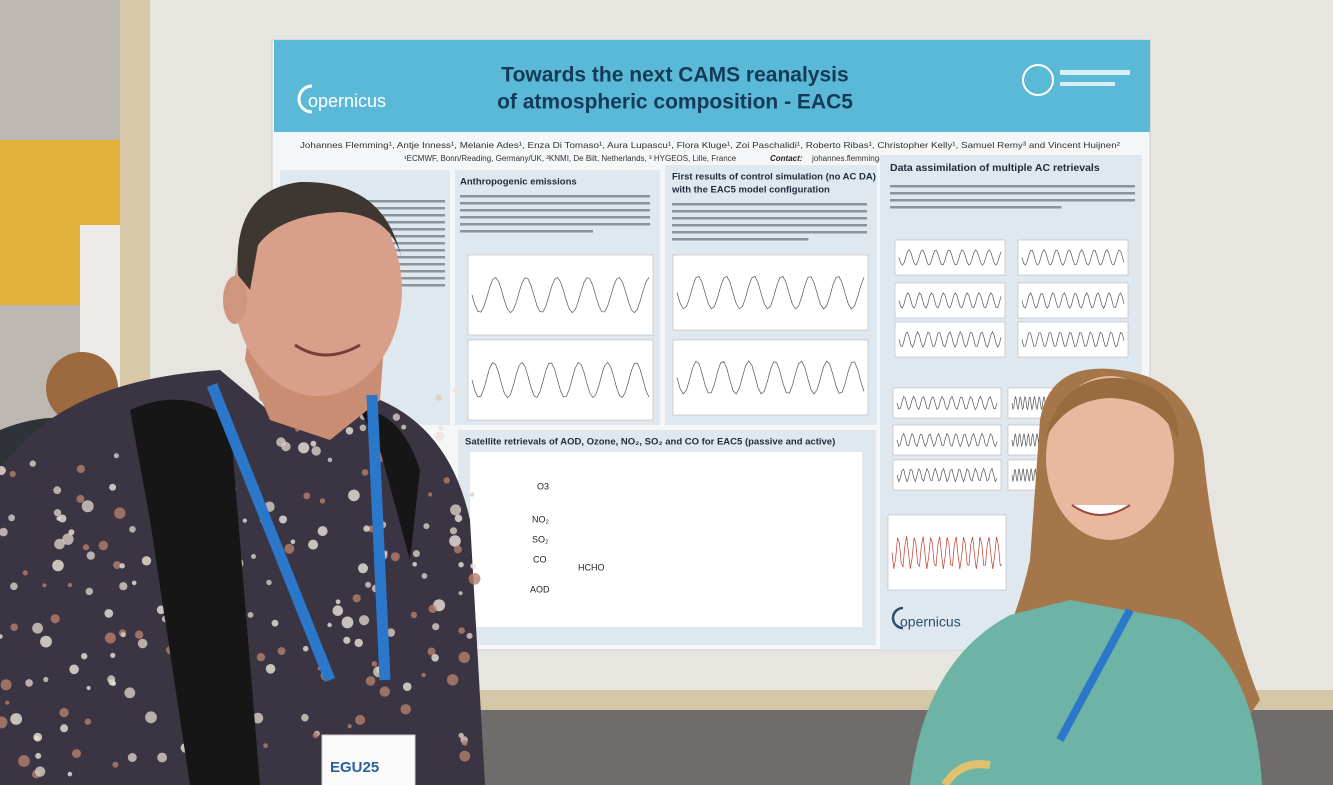 The height and width of the screenshot is (785, 1333). What do you see at coordinates (541, 519) in the screenshot?
I see `chart-label: NO₂` at bounding box center [541, 519].